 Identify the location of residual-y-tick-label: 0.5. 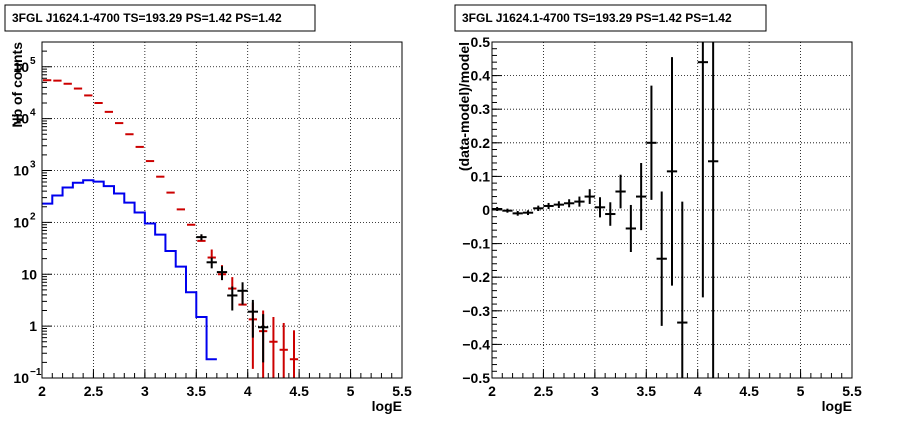
(481, 42).